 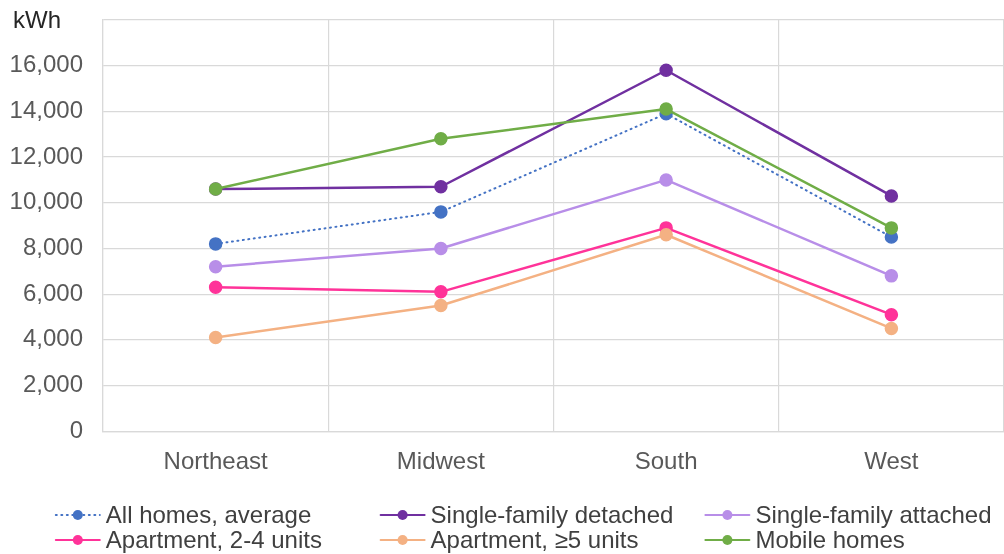 I want to click on y-tick-label: 10,000, so click(x=46, y=201).